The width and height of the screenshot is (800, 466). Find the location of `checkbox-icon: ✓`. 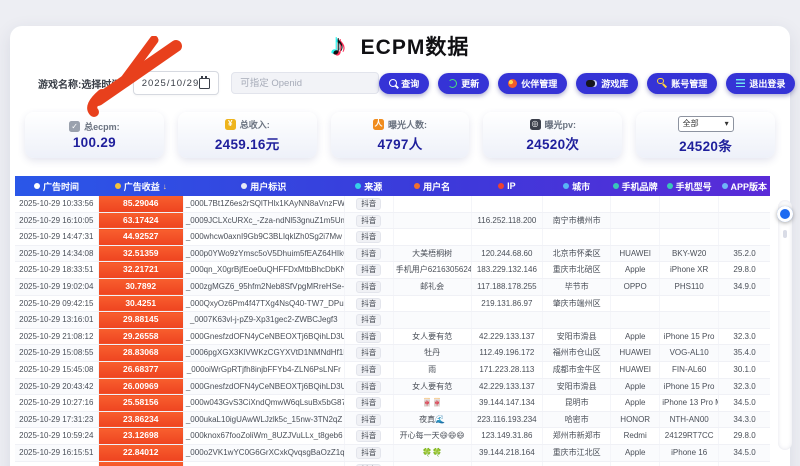

checkbox-icon: ✓ is located at coordinates (75, 126).